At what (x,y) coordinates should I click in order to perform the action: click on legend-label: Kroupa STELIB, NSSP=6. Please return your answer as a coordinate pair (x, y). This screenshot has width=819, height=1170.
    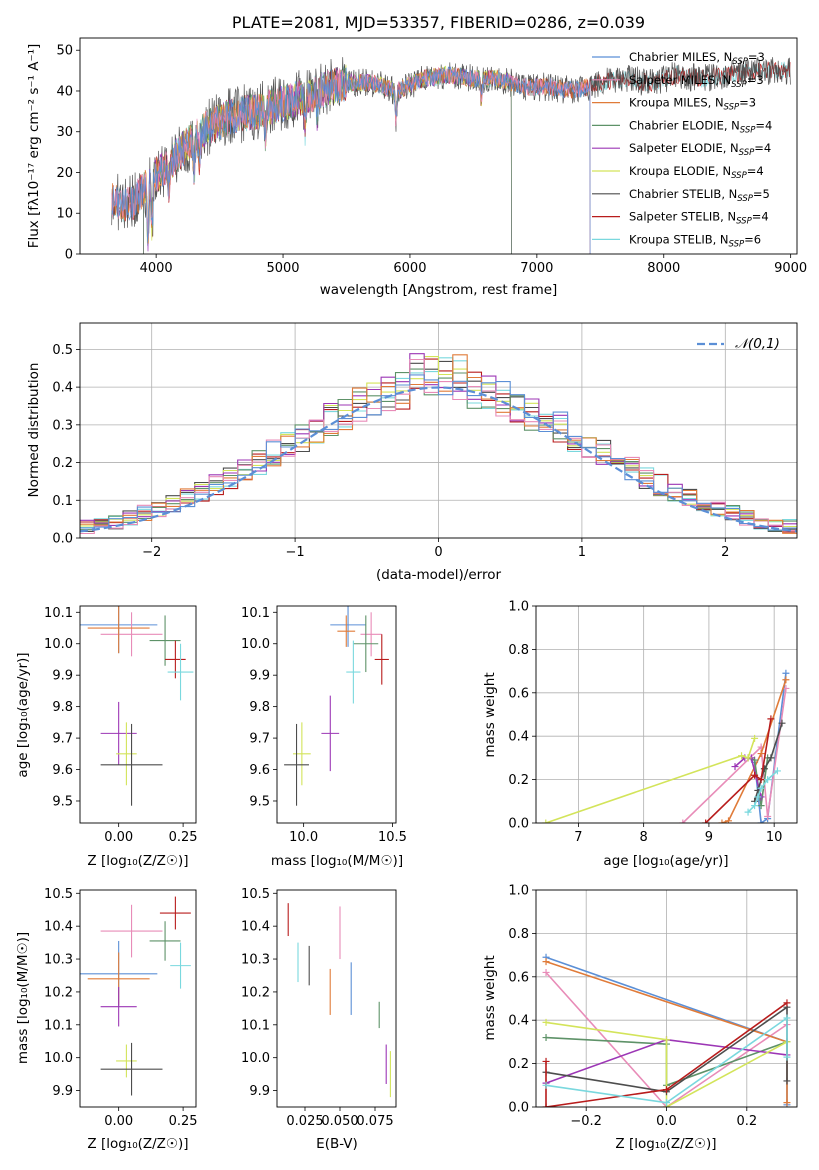
    Looking at the image, I should click on (695, 240).